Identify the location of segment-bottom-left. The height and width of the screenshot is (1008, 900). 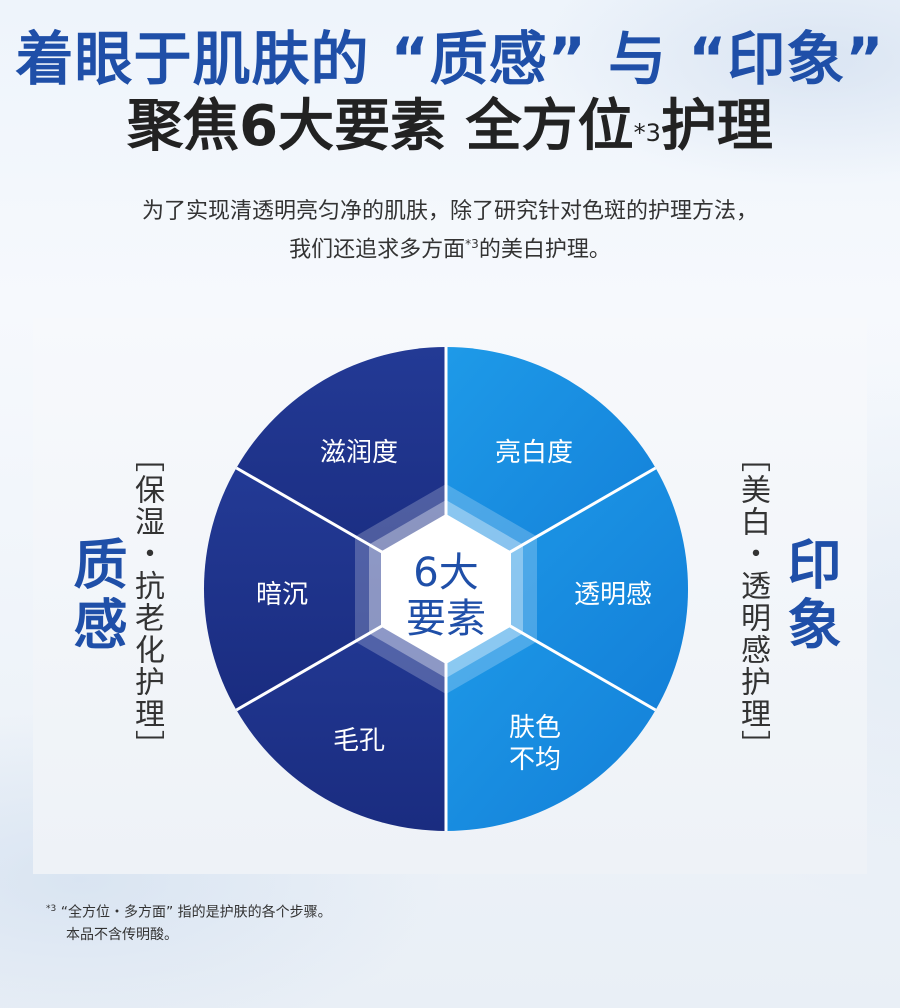
(341, 710).